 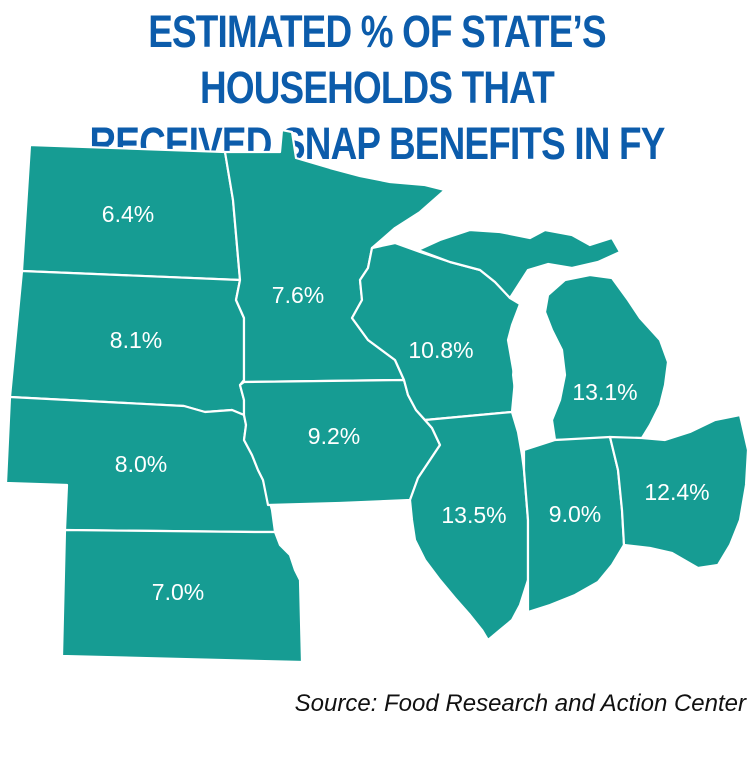 What do you see at coordinates (298, 295) in the screenshot?
I see `label-minnesota: 7.6%` at bounding box center [298, 295].